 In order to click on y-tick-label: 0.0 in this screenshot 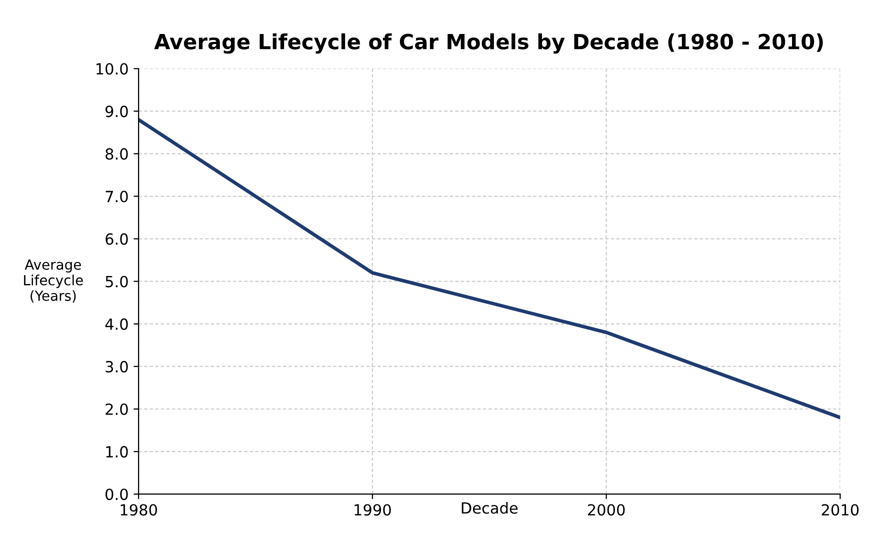, I will do `click(117, 494)`.